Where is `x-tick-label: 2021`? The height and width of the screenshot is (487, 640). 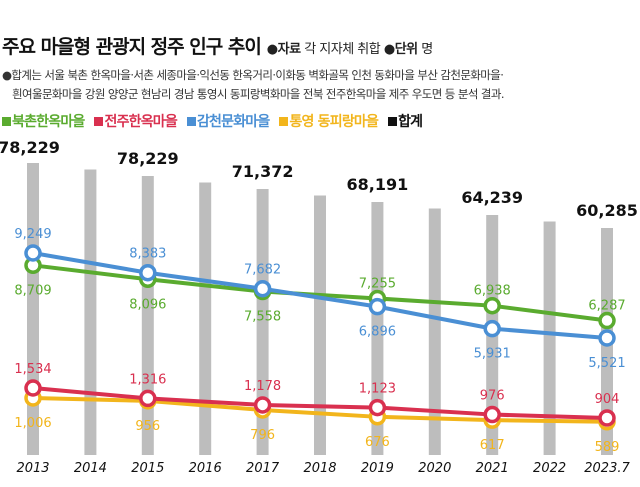
x-tick-label: 2021 is located at coordinates (492, 468).